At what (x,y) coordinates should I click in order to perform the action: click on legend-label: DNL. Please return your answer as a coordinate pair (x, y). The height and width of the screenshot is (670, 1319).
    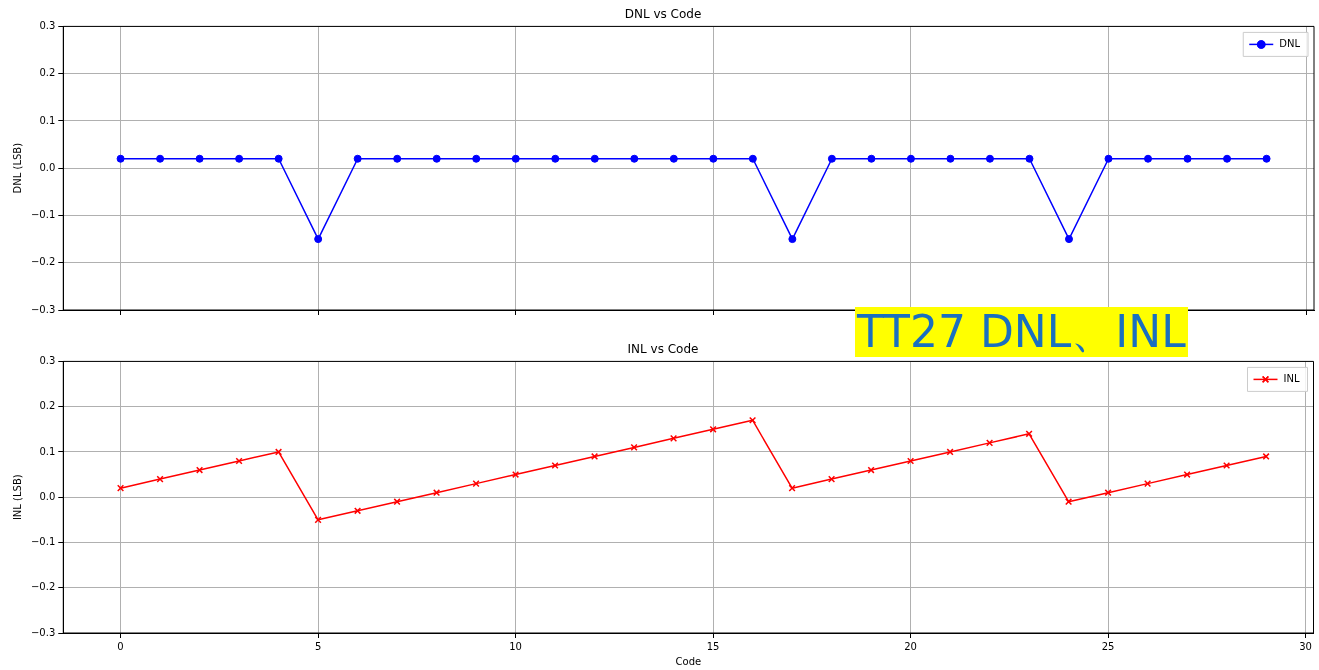
    Looking at the image, I should click on (1290, 43).